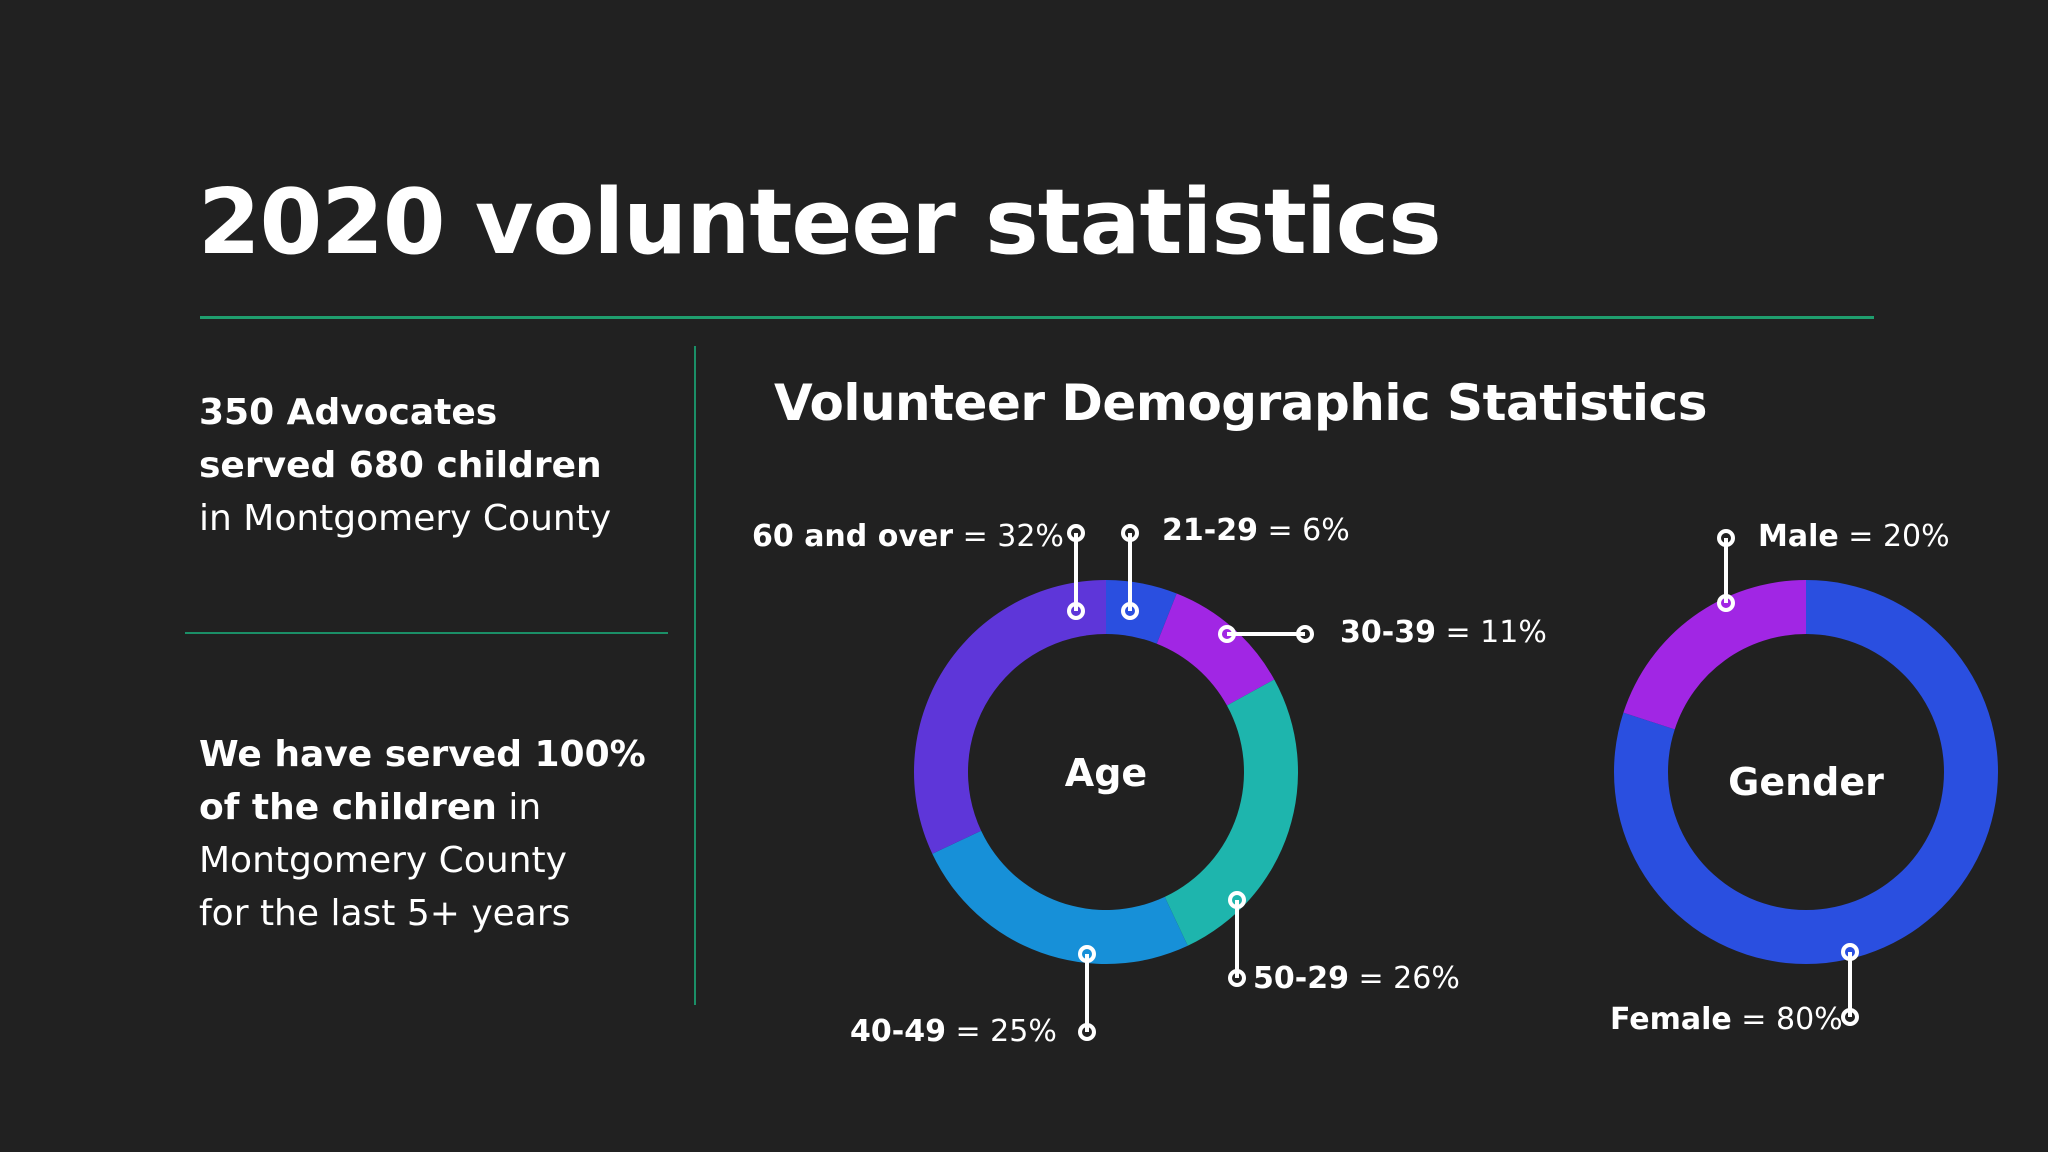  What do you see at coordinates (1388, 632) in the screenshot?
I see `label-key: 30-39` at bounding box center [1388, 632].